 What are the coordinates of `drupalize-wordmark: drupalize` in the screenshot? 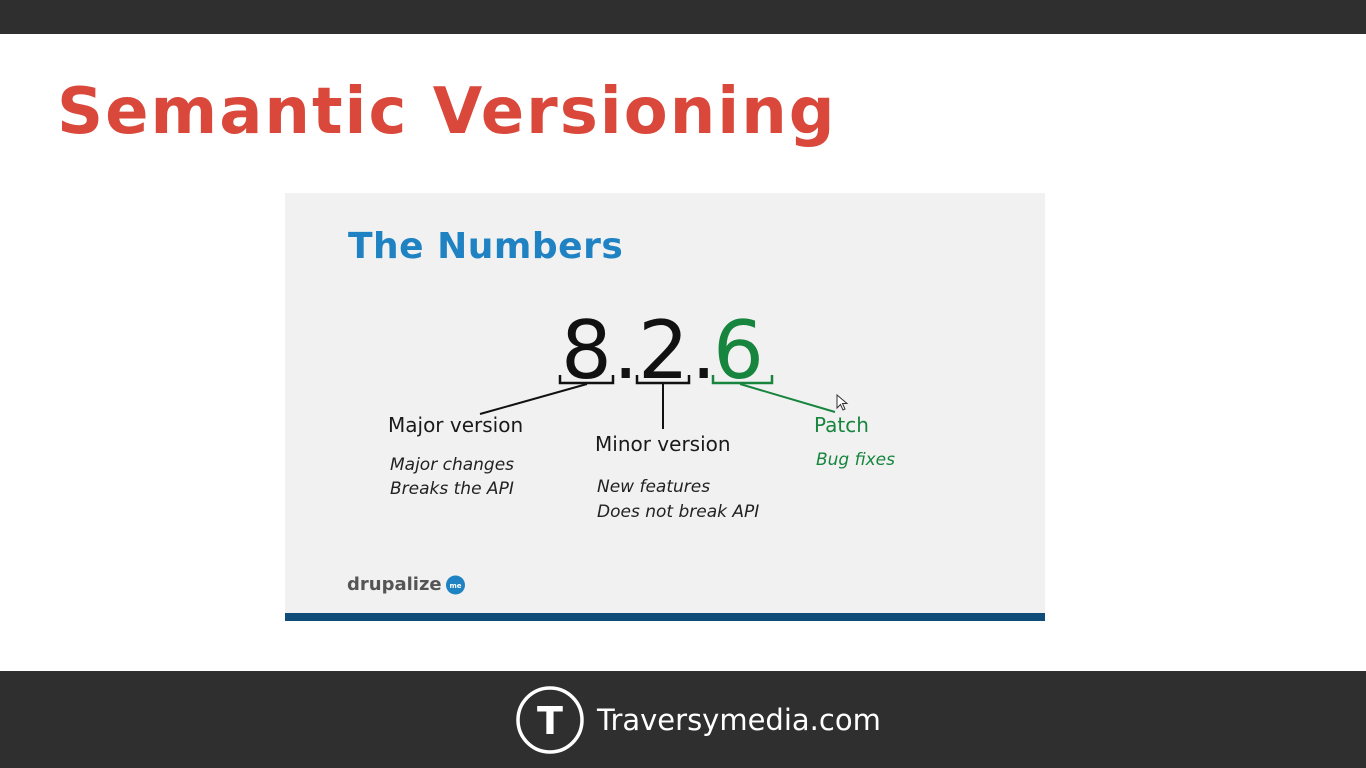 It's located at (394, 584).